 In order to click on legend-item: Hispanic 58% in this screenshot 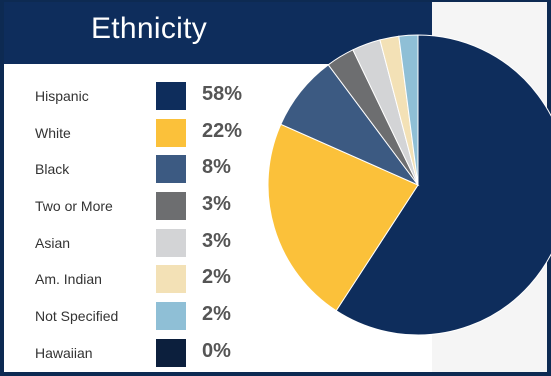, I will do `click(134, 100)`.